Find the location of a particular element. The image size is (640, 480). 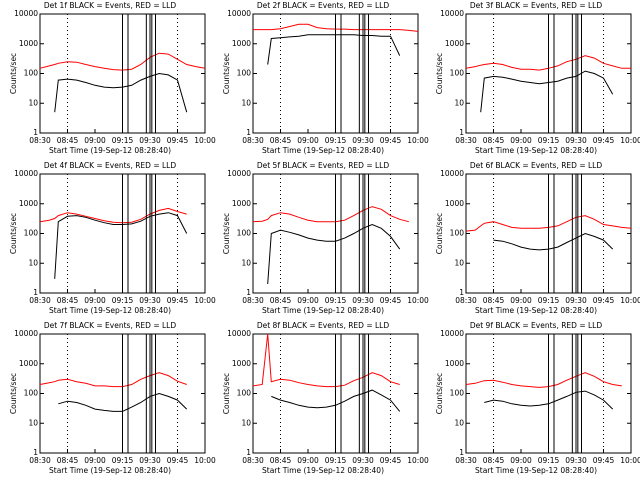

chart-title: Det 1f BLACK = Events, RED = LLD is located at coordinates (110, 5).